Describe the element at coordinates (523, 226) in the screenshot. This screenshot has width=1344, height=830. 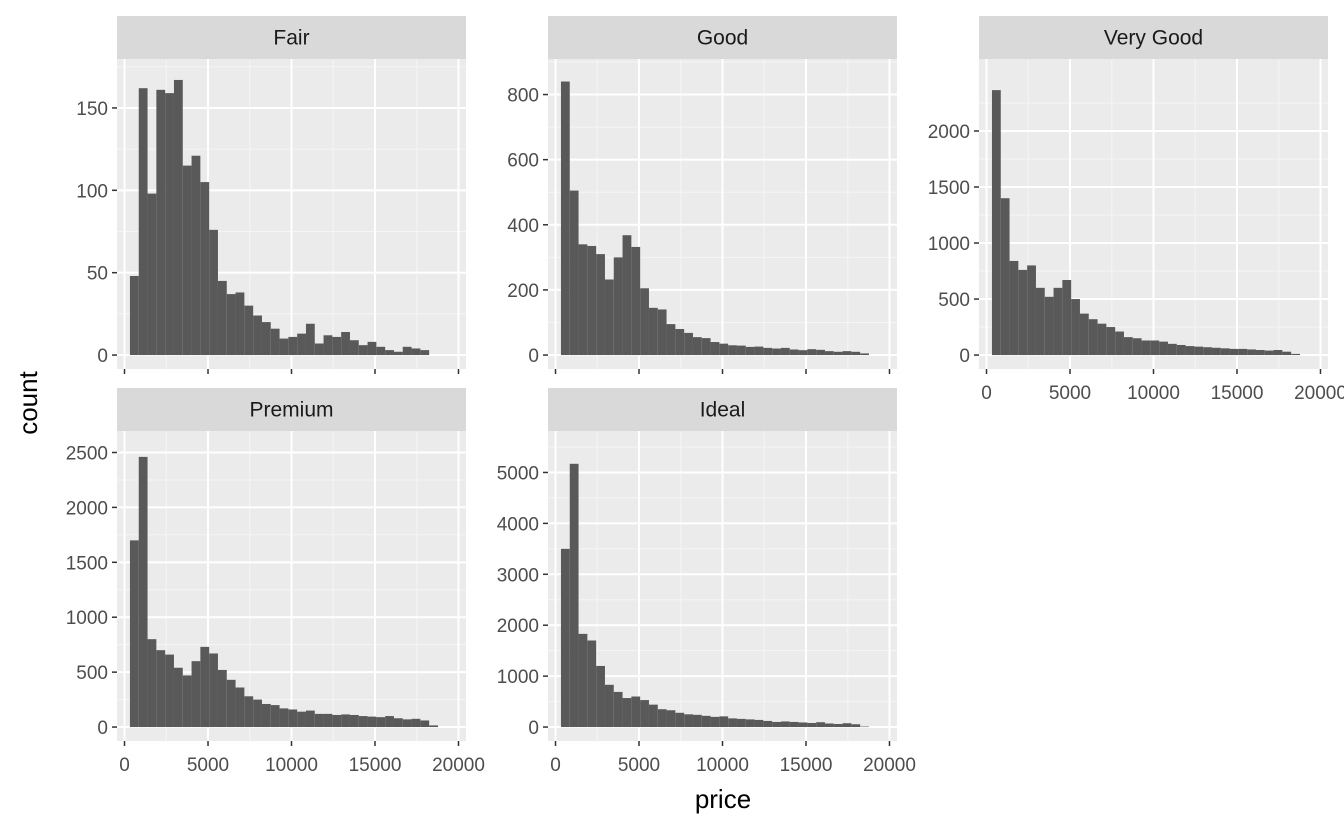
I see `y-tick-label: 400` at that location.